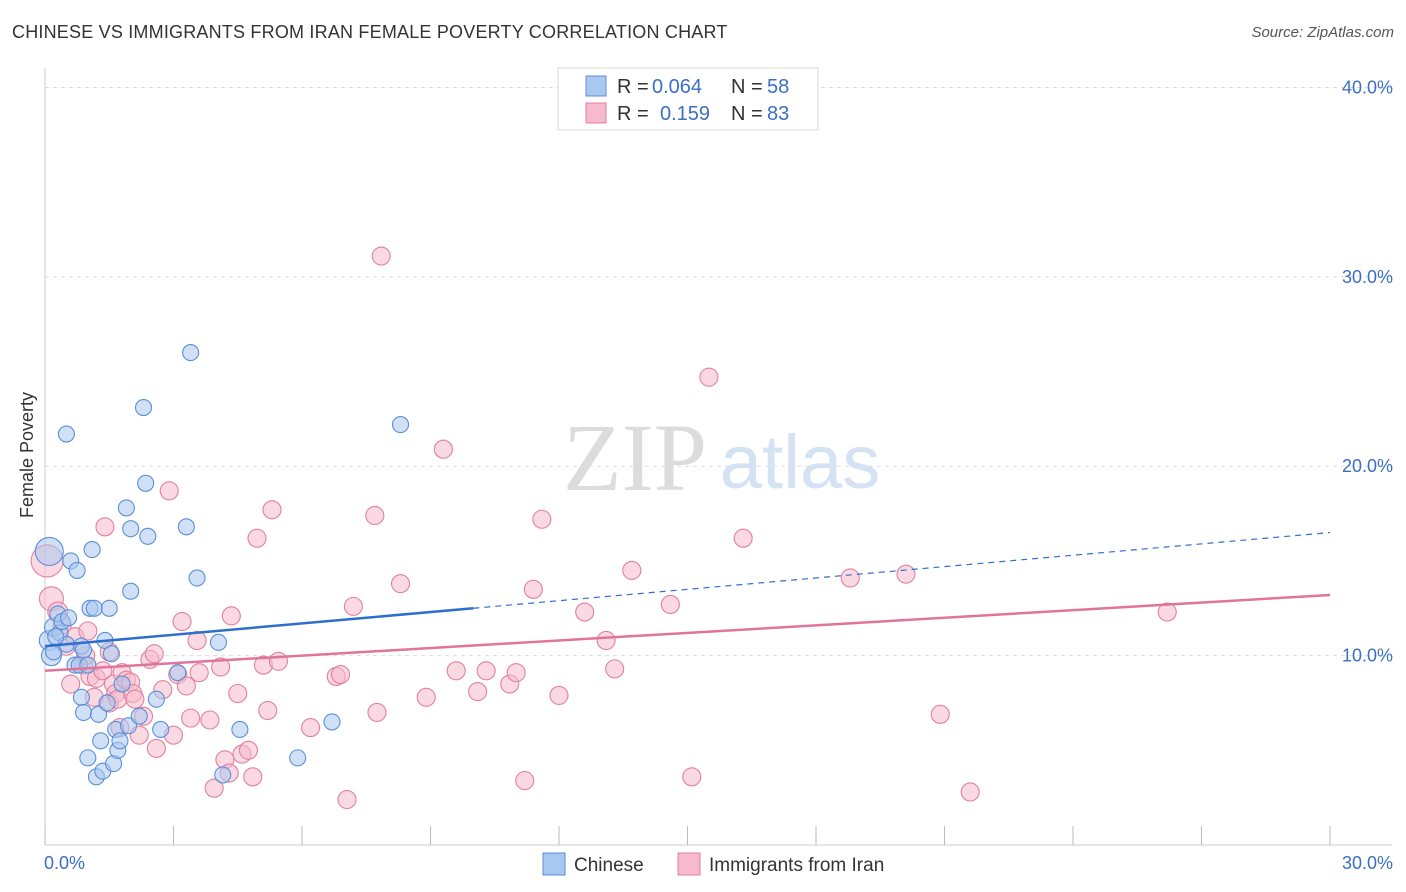  Describe the element at coordinates (635, 457) in the screenshot. I see `watermark-zip: ZIP` at that location.